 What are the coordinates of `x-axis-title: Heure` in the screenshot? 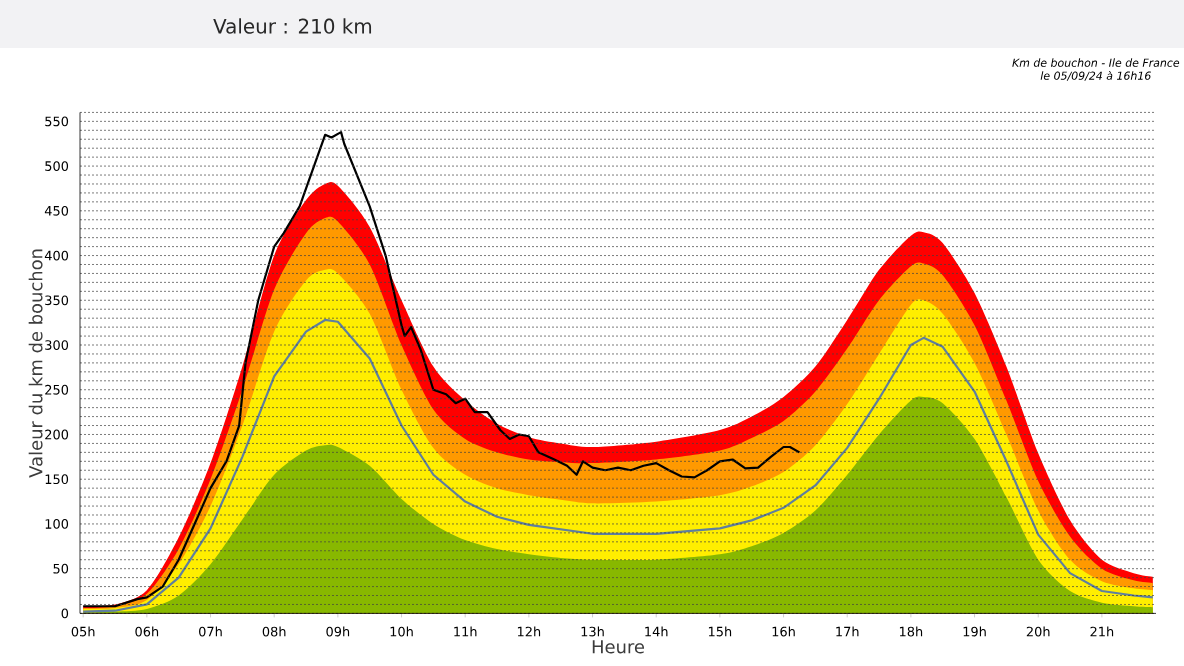 It's located at (618, 647).